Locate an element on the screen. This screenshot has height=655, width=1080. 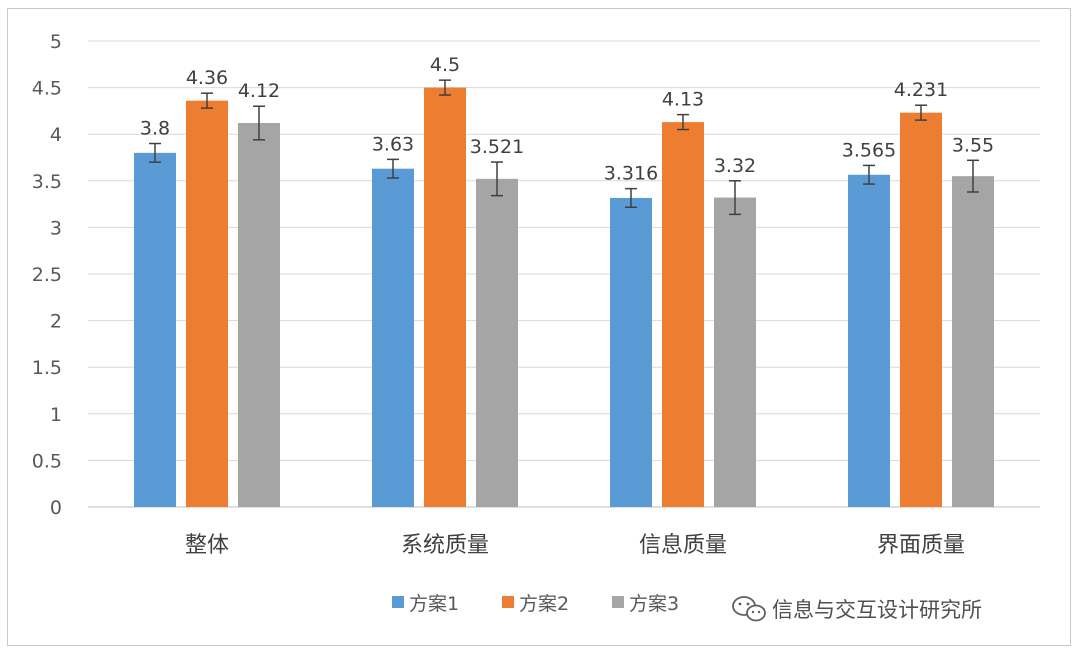
y-tick-label: 4 is located at coordinates (56, 135).